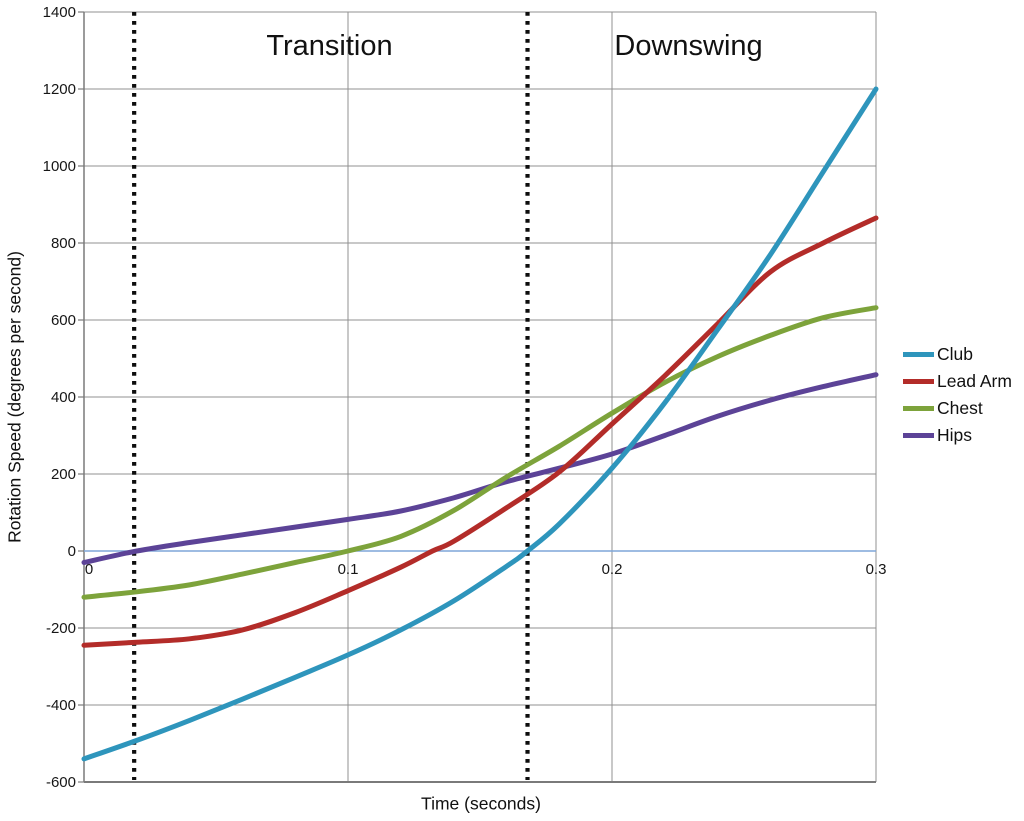 The width and height of the screenshot is (1024, 821). I want to click on phase-label-transition: Transition, so click(329, 46).